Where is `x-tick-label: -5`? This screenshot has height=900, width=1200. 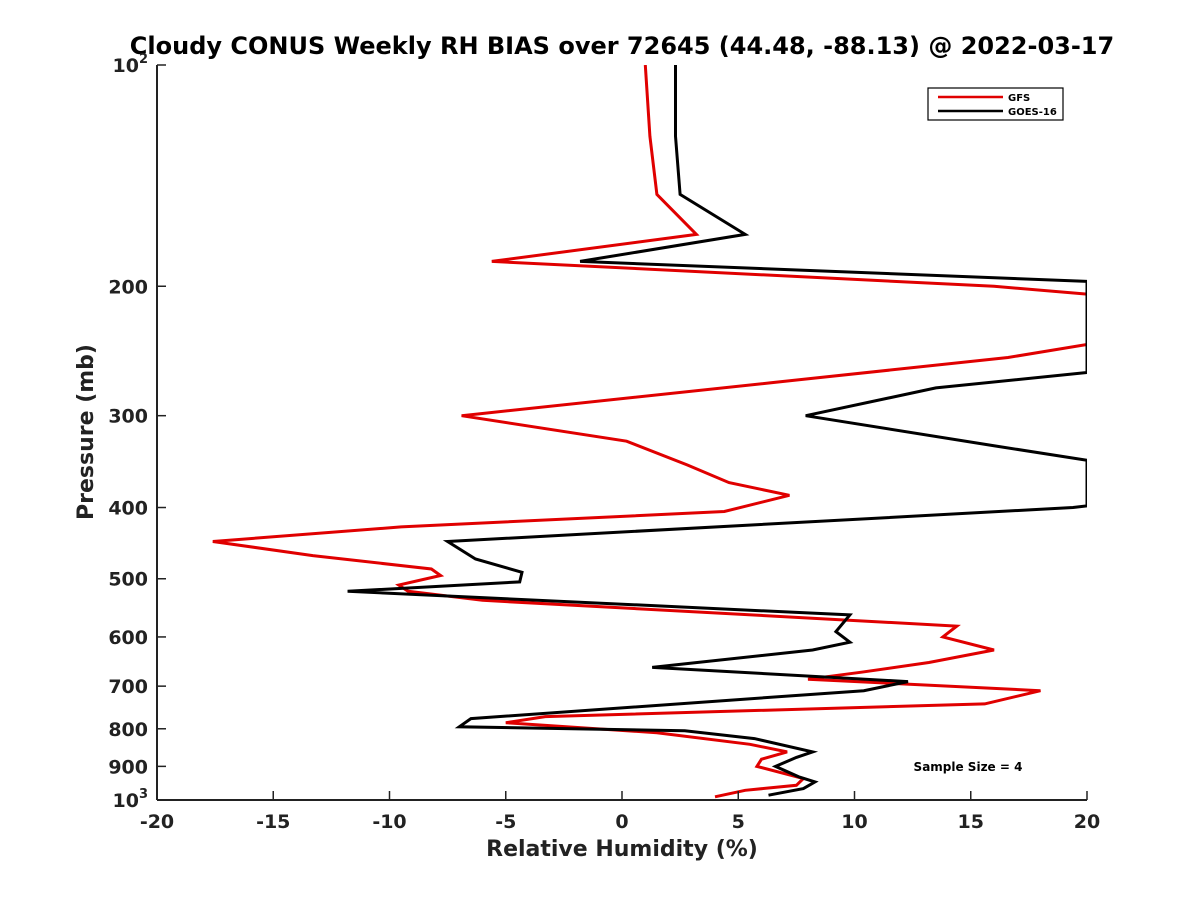
x-tick-label: -5 is located at coordinates (505, 822).